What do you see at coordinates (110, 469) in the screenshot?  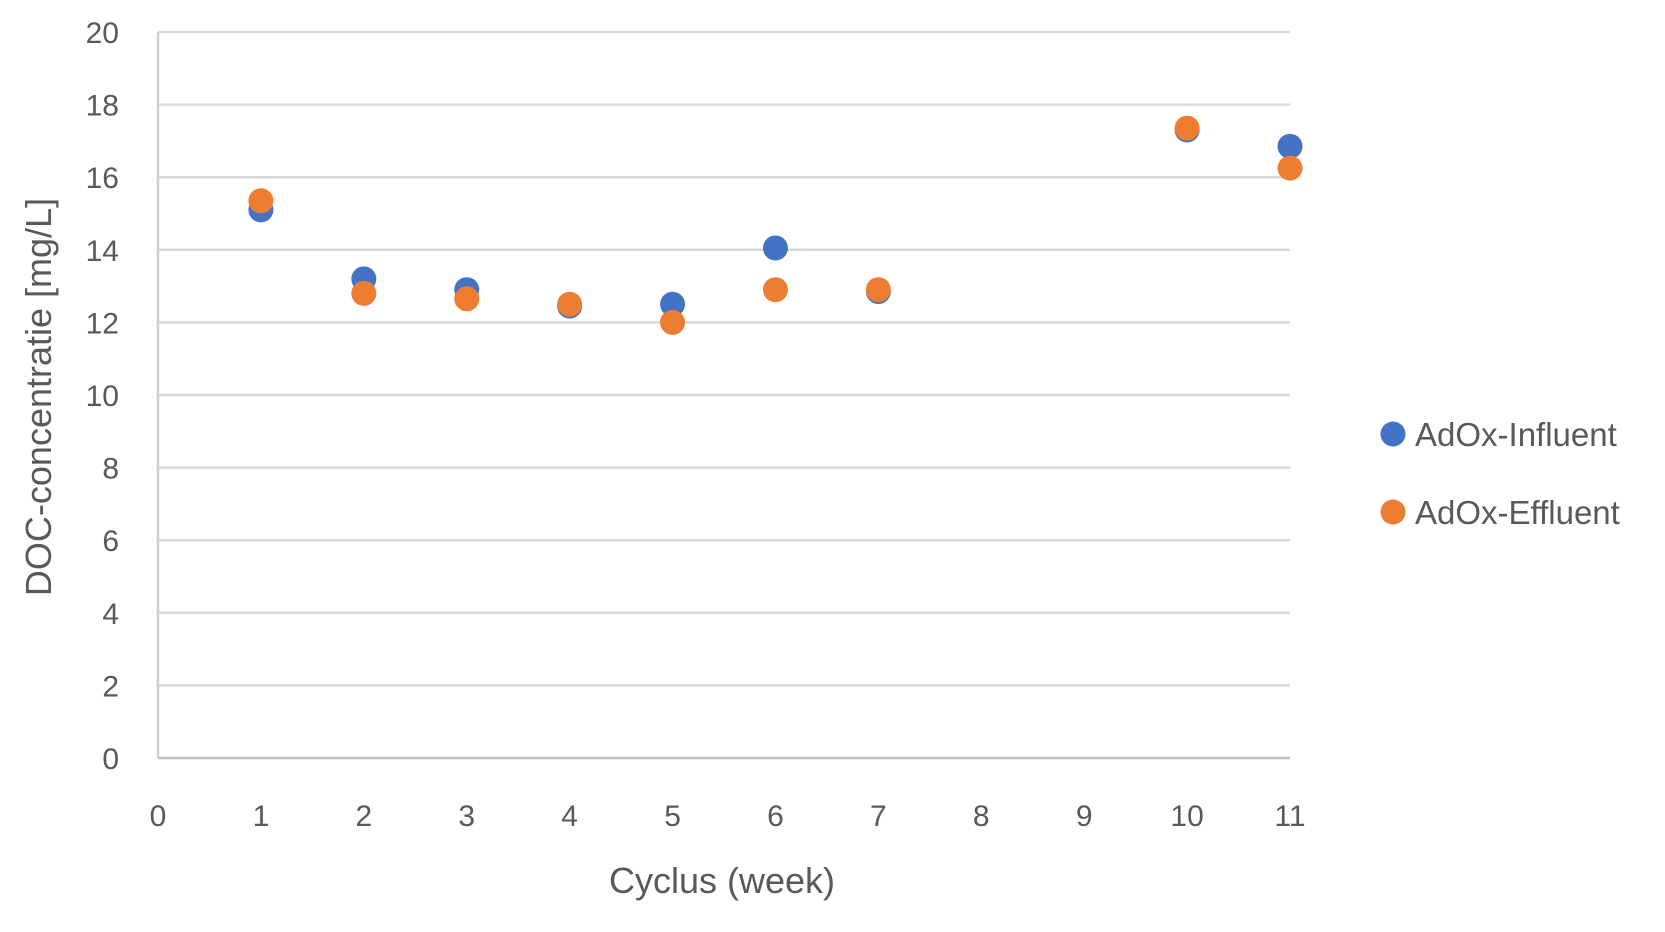 I see `y-tick-label: 8` at bounding box center [110, 469].